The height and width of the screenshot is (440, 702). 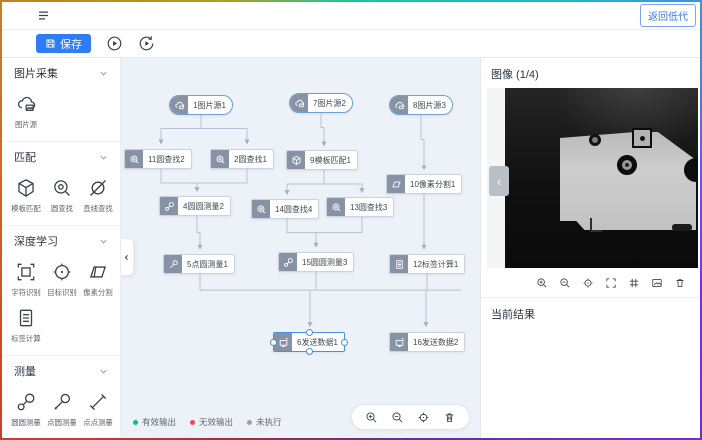 What do you see at coordinates (321, 103) in the screenshot?
I see `node-image-source-2: 7图片源2` at bounding box center [321, 103].